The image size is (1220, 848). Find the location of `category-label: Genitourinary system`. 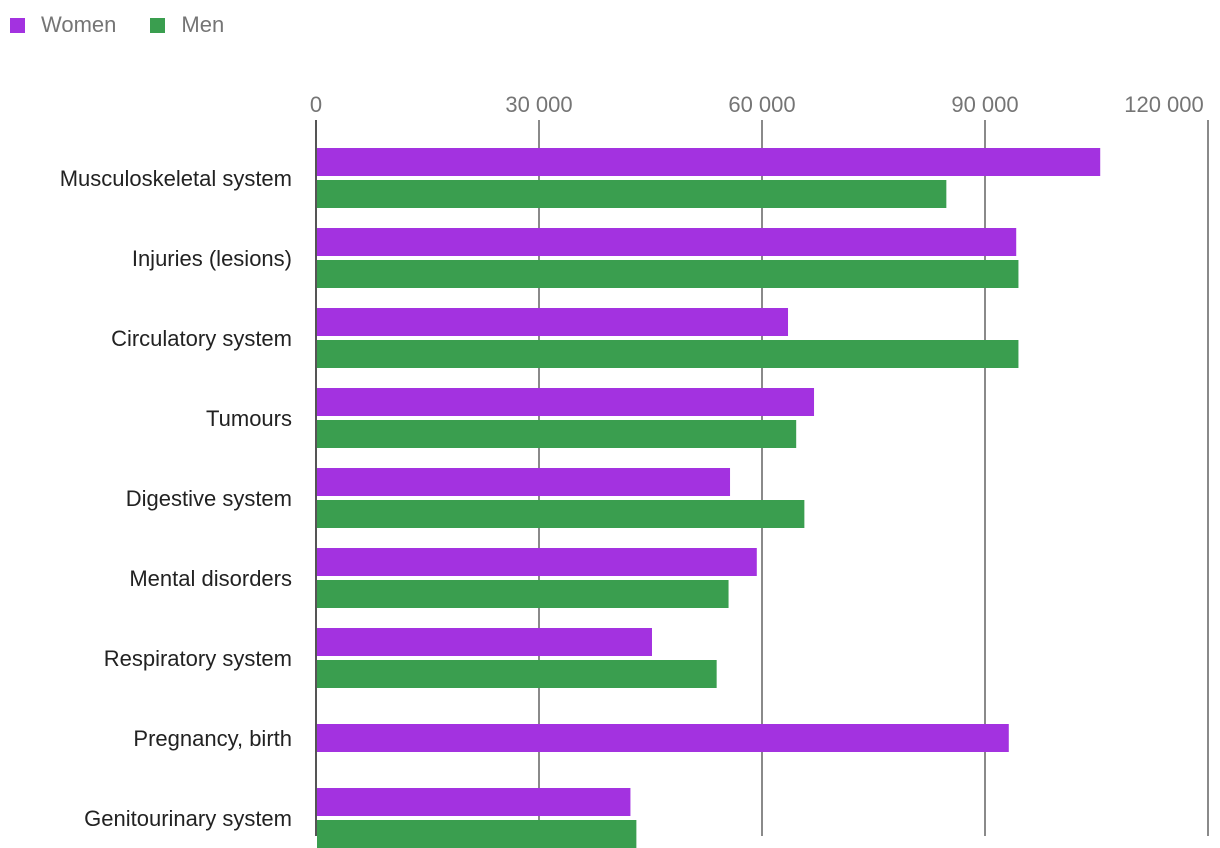

category-label: Genitourinary system is located at coordinates (188, 818).